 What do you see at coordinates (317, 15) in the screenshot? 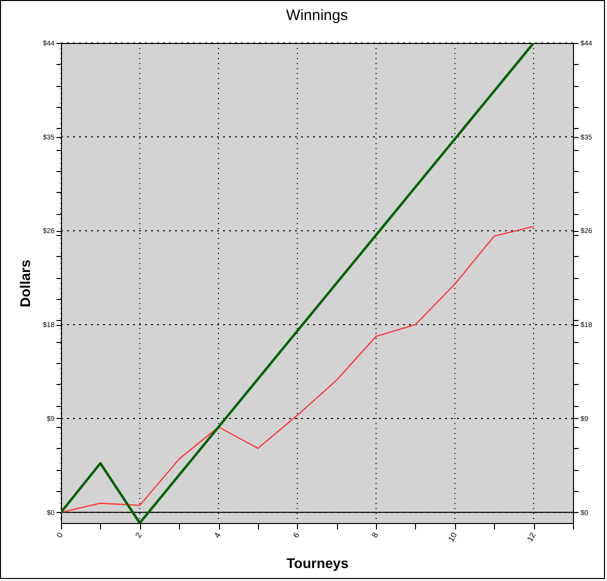
I see `chart-title: Winnings` at bounding box center [317, 15].